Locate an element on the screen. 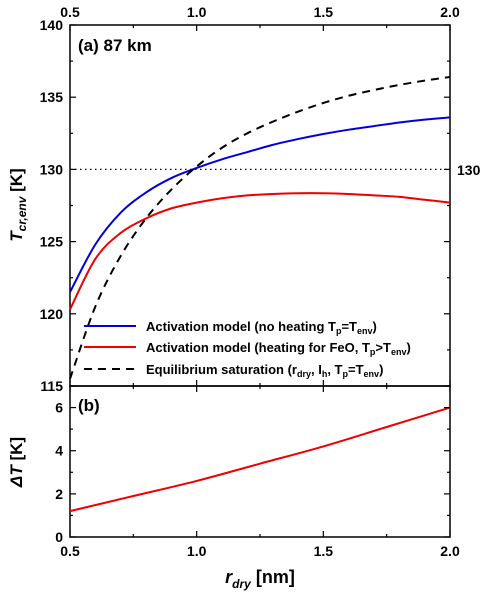 This screenshot has height=600, width=486. y-tick-label-b: 2 is located at coordinates (59, 494).